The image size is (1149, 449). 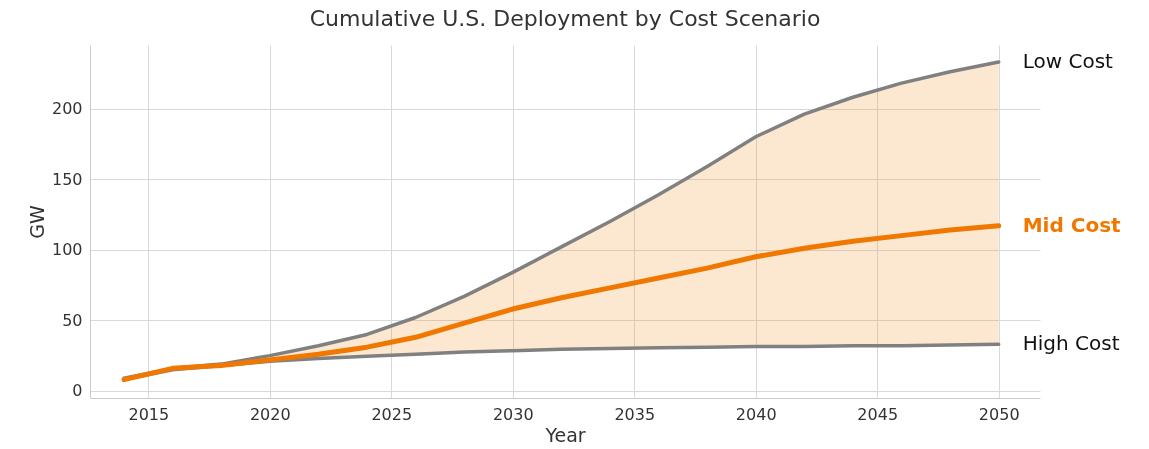 I want to click on x-axis-title: Year, so click(x=565, y=434).